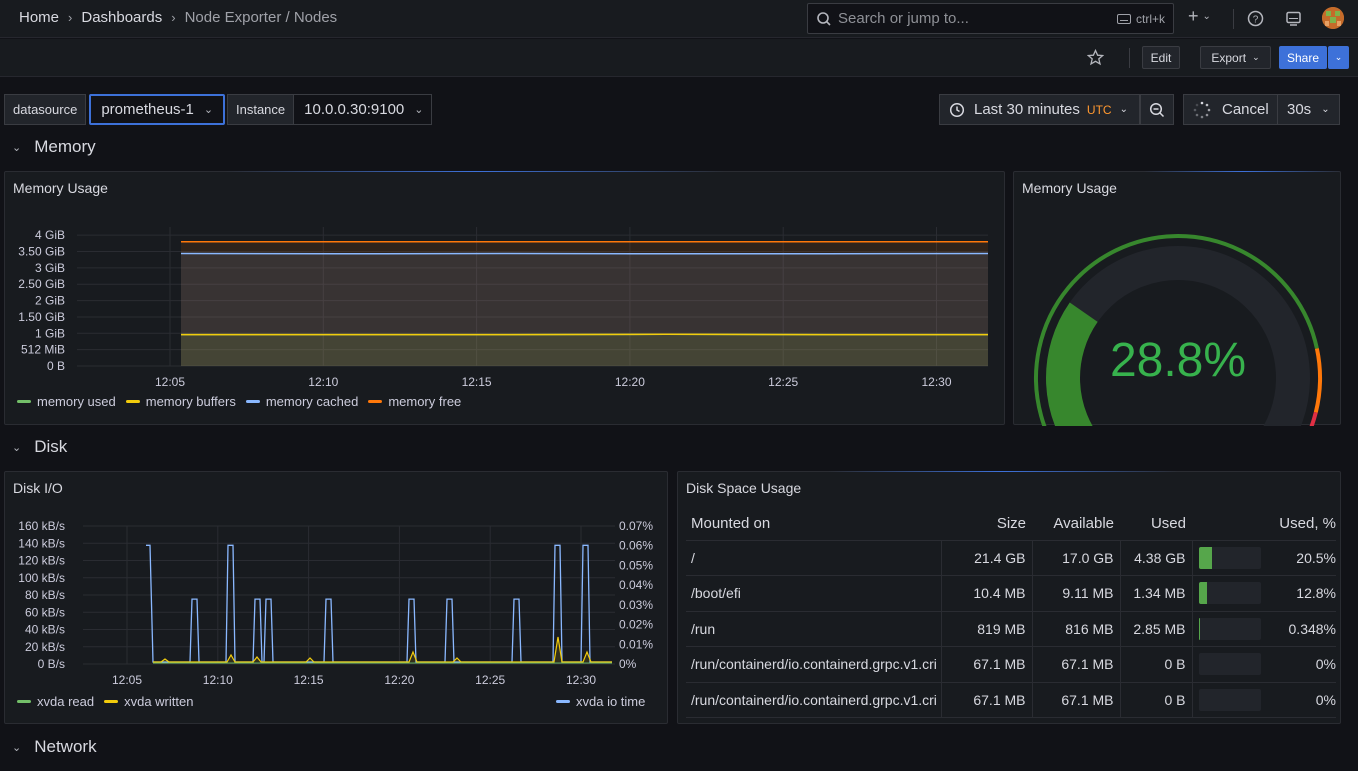 The width and height of the screenshot is (1358, 771). Describe the element at coordinates (122, 17) in the screenshot. I see `breadcrumb-dashboards: Dashboards` at that location.